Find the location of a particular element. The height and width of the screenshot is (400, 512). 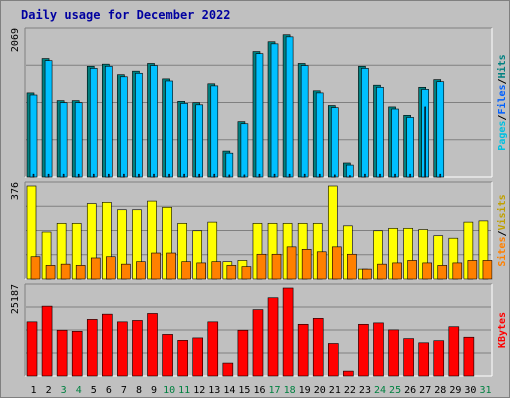

legend-hits: Hits is located at coordinates (502, 66).